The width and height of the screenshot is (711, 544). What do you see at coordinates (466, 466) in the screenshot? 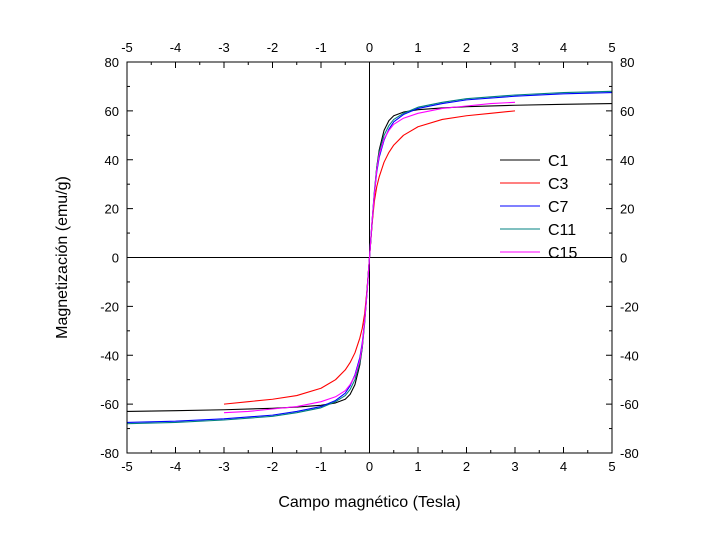
I see `x-tick-label-bottom: 2` at bounding box center [466, 466].